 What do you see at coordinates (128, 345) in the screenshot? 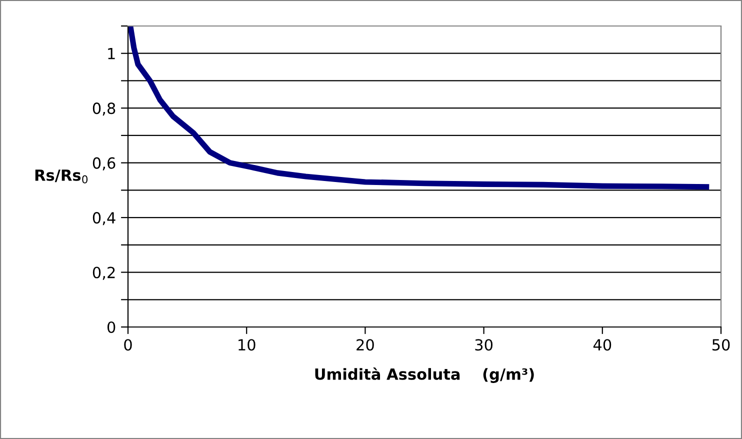
I see `x-tick-label: 0` at bounding box center [128, 345].